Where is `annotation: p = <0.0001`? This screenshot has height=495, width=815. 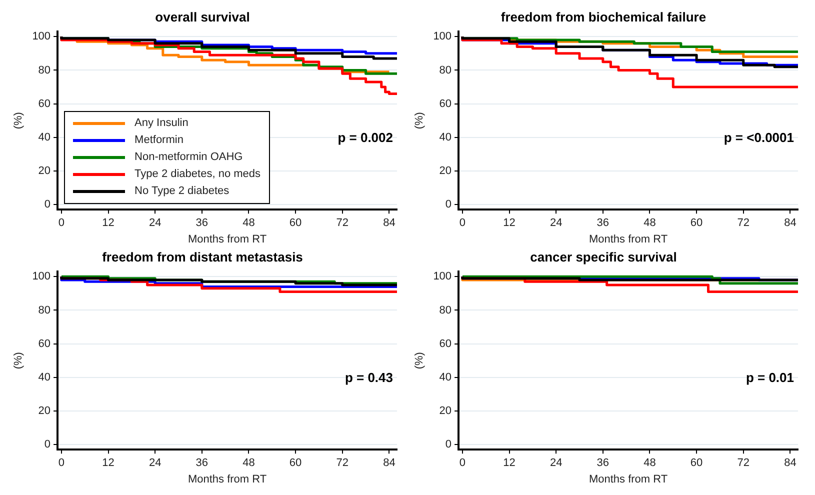 annotation: p = <0.0001 is located at coordinates (759, 137).